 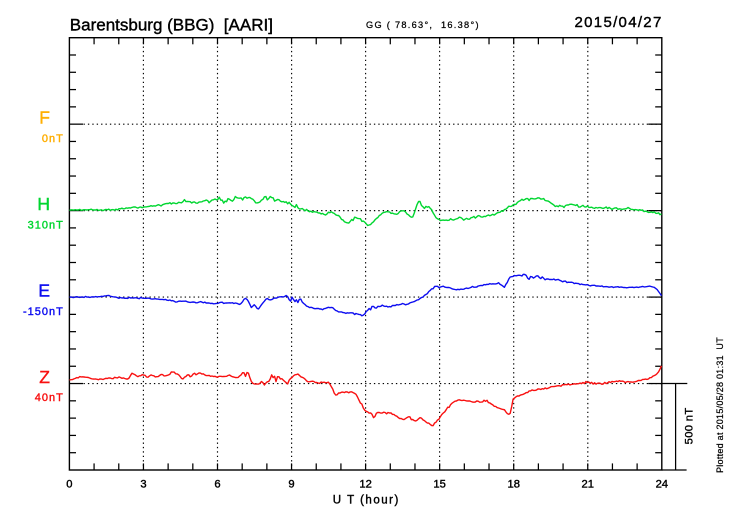 I want to click on svg-text: 12, so click(x=365, y=485).